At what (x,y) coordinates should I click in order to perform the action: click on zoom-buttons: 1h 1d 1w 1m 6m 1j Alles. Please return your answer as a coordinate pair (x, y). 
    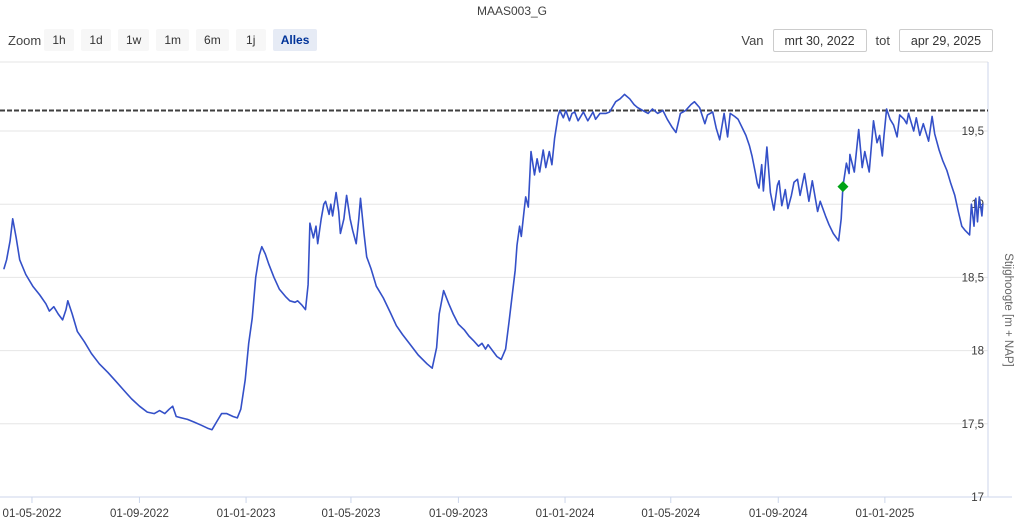
    Looking at the image, I should click on (181, 40).